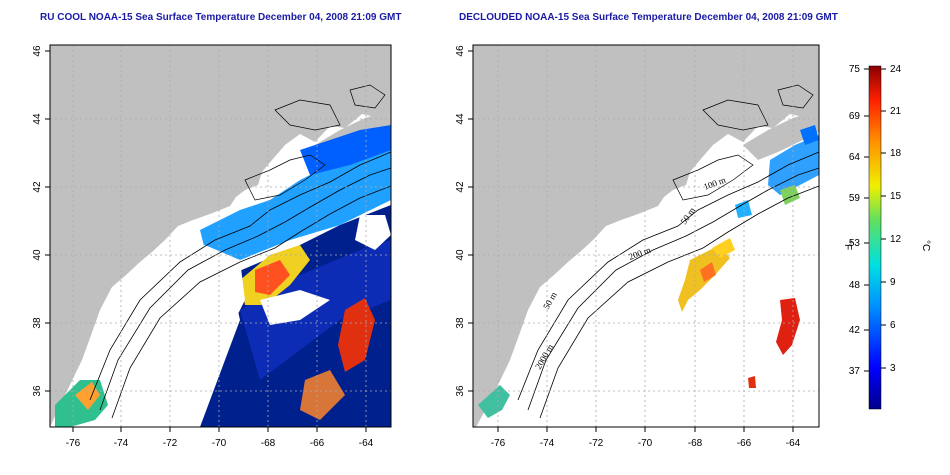 The width and height of the screenshot is (950, 475). Describe the element at coordinates (855, 69) in the screenshot. I see `colorbar-f-tick-label: 75` at that location.